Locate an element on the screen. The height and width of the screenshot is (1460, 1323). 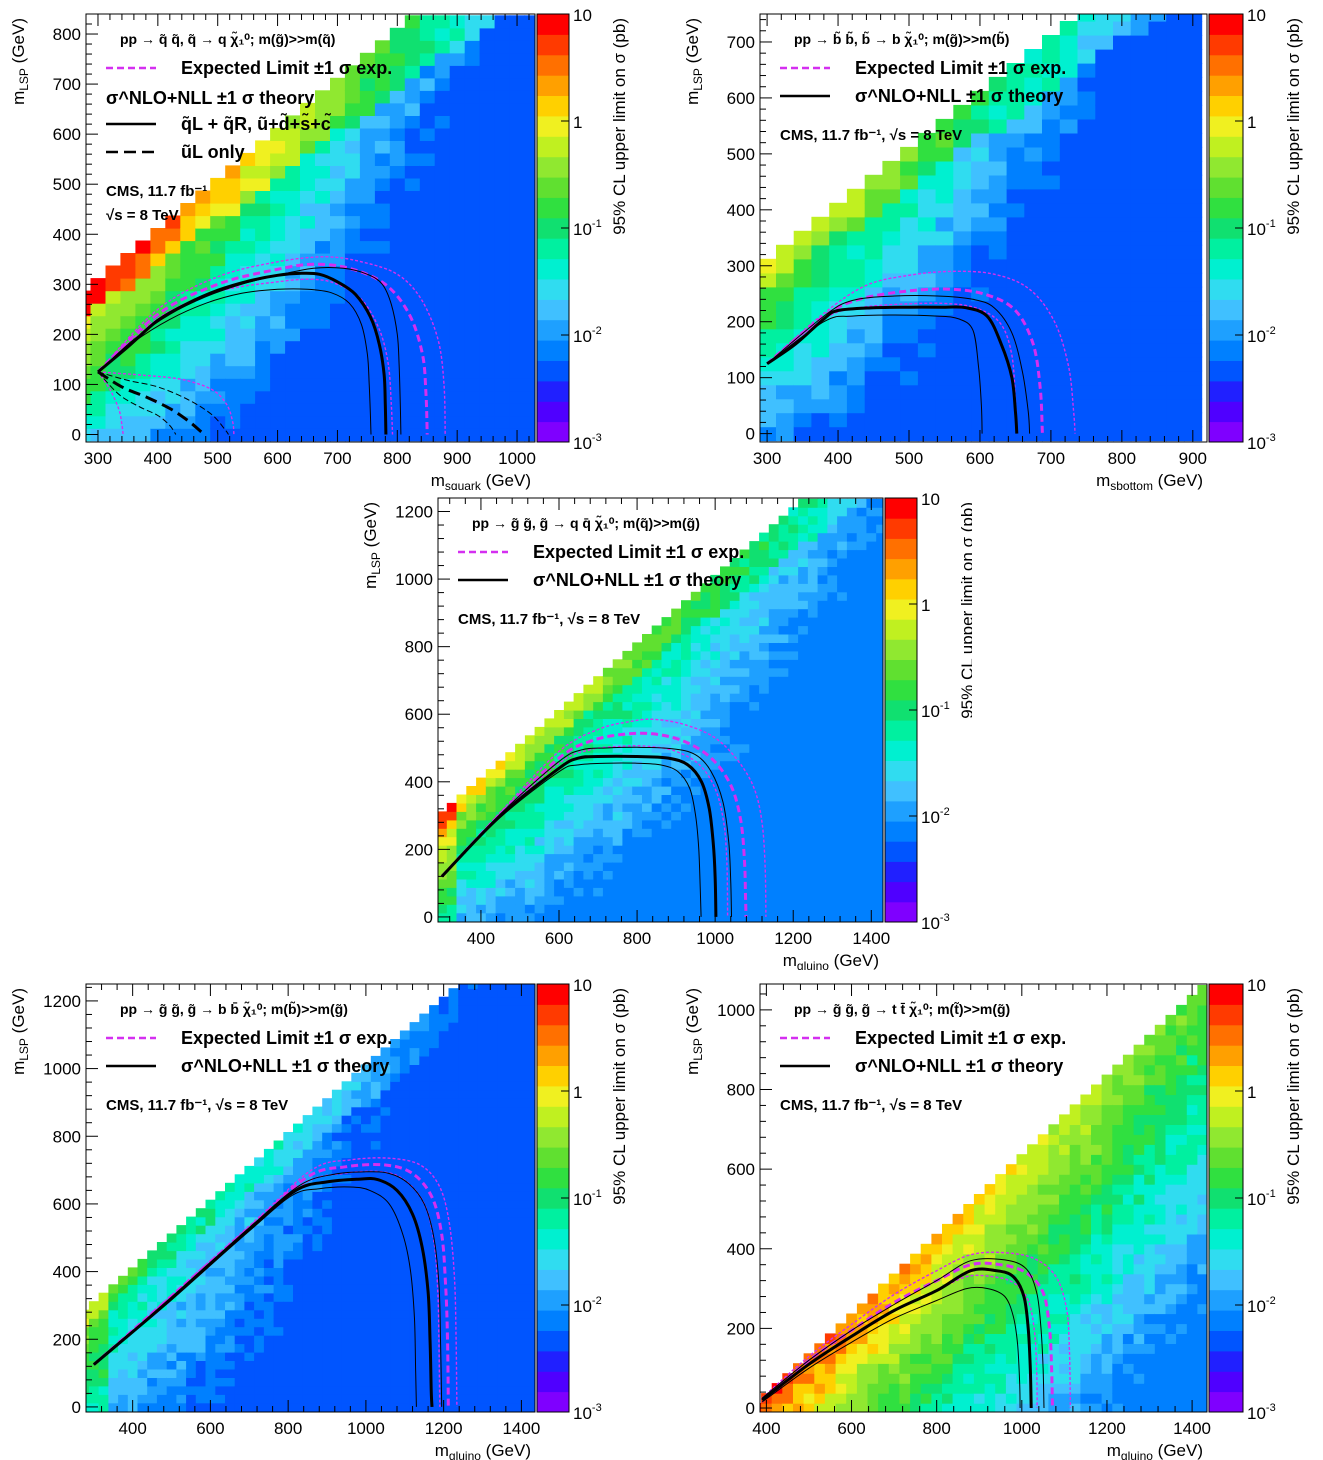
y-tick-label: 400 is located at coordinates (419, 782).